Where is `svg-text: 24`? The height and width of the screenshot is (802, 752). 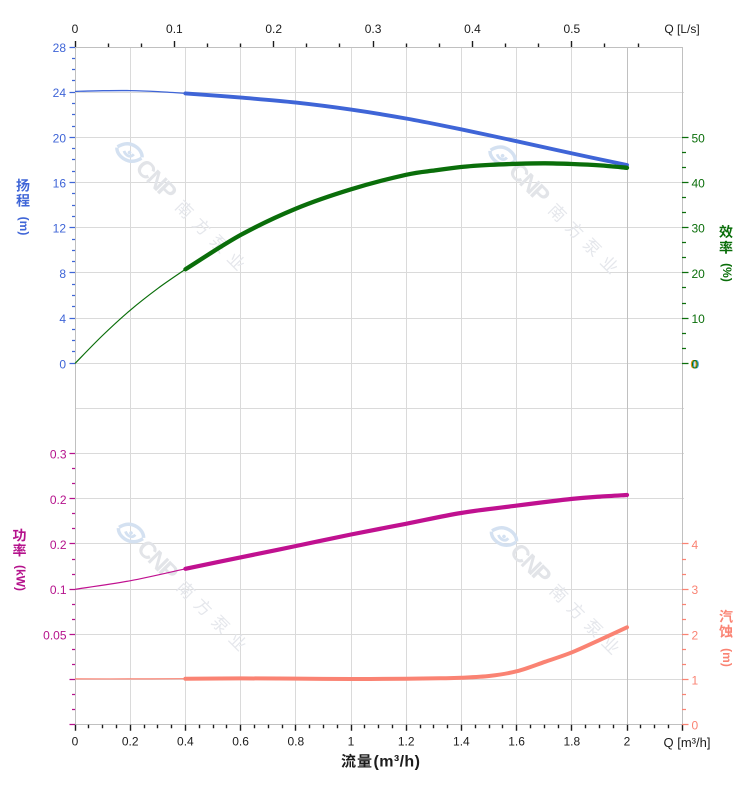
svg-text: 24 is located at coordinates (60, 93).